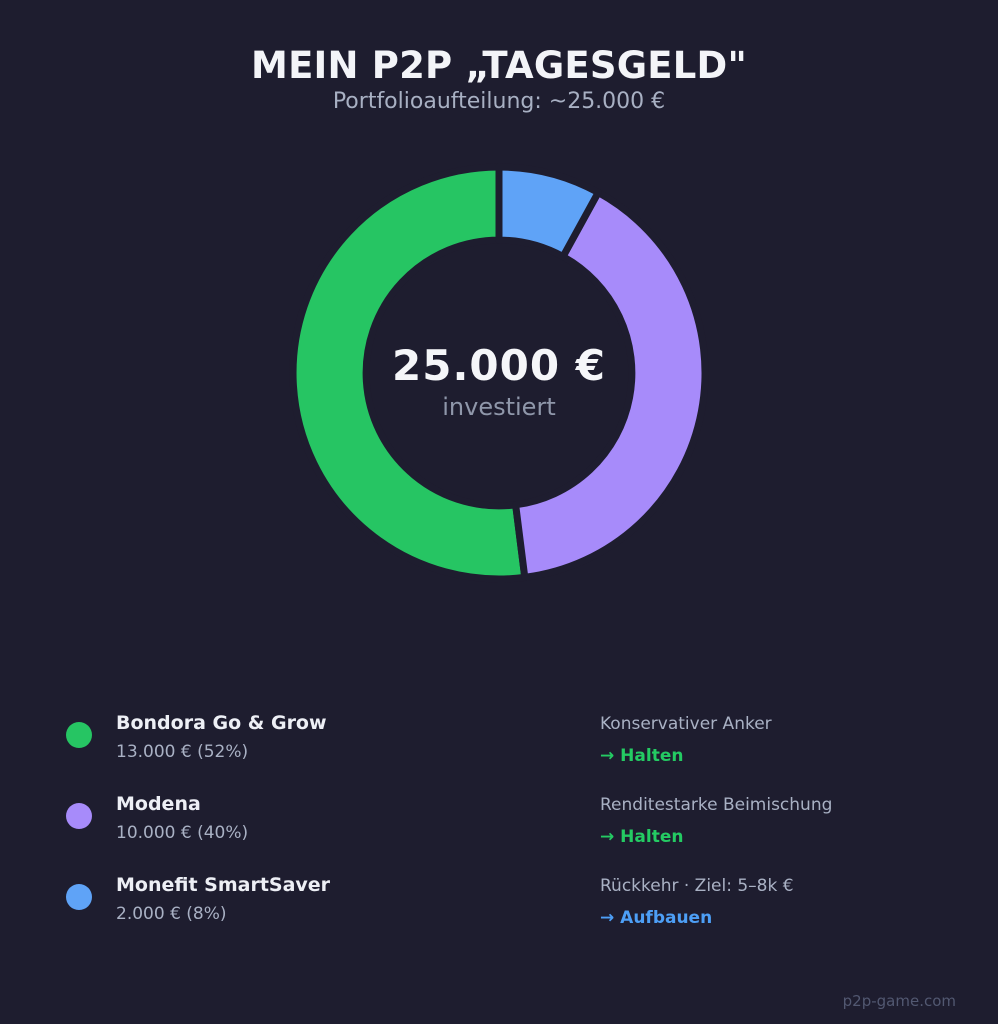  I want to click on donut-slice-monefit-smartsaver, so click(548, 212).